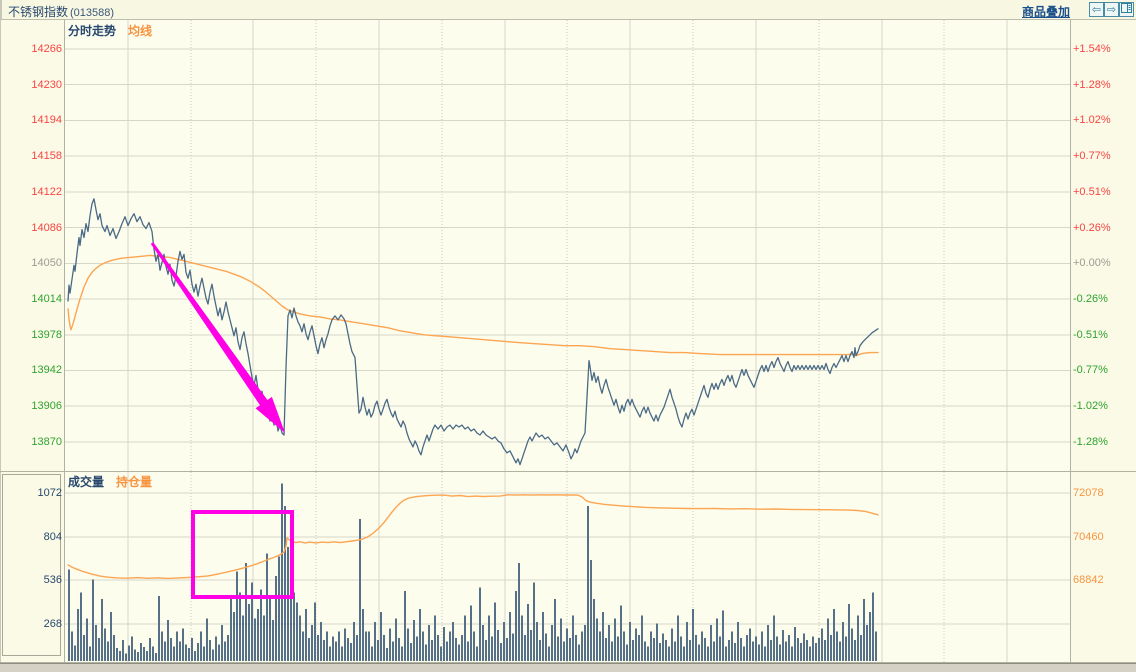 The height and width of the screenshot is (672, 1136). What do you see at coordinates (46, 191) in the screenshot?
I see `price-axis-label: 14122` at bounding box center [46, 191].